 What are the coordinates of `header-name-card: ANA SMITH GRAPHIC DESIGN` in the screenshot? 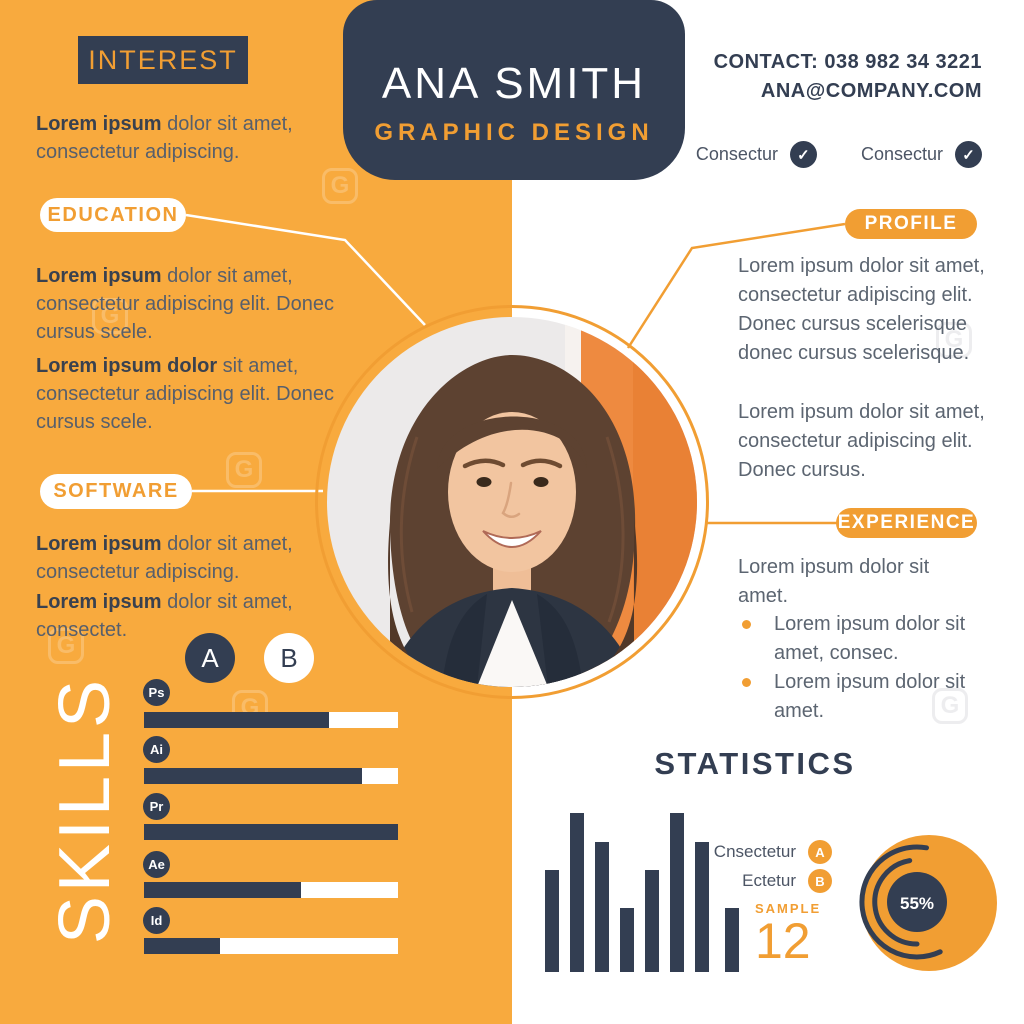 It's located at (514, 90).